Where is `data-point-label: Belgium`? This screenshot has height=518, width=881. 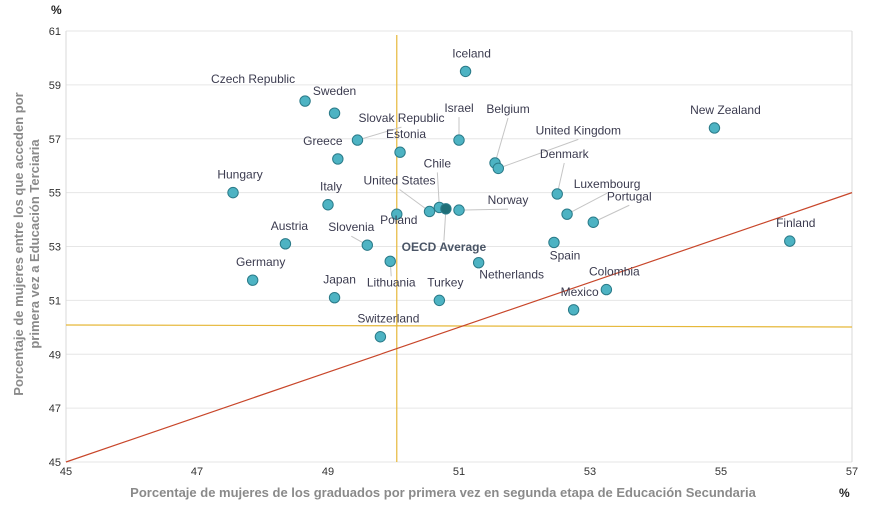 data-point-label: Belgium is located at coordinates (507, 109).